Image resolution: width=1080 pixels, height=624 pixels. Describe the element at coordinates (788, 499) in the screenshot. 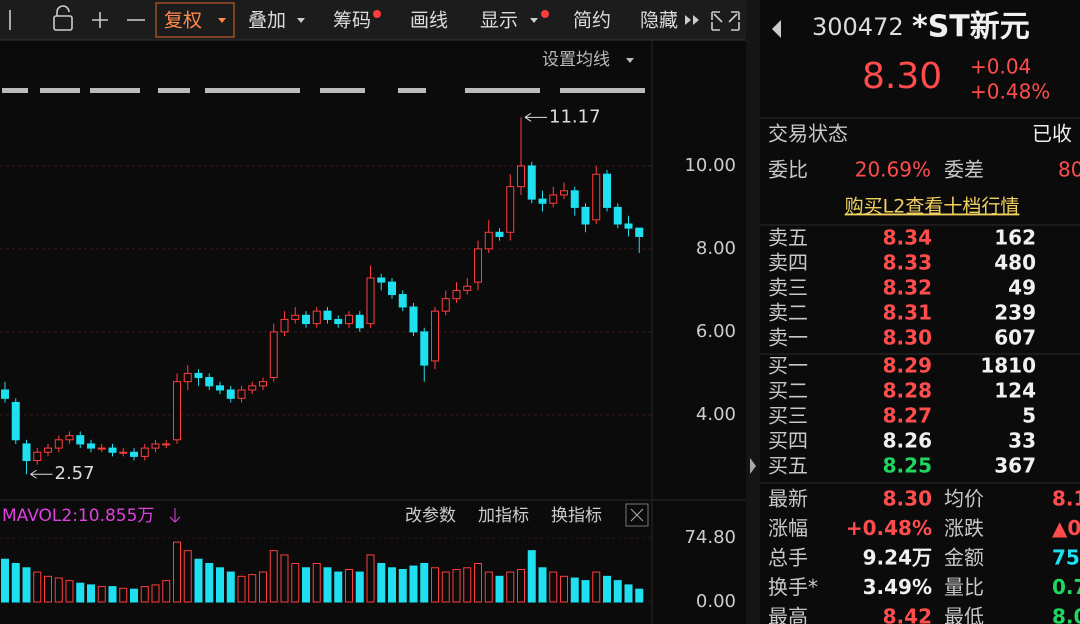

I see `stat-label: 最新` at that location.